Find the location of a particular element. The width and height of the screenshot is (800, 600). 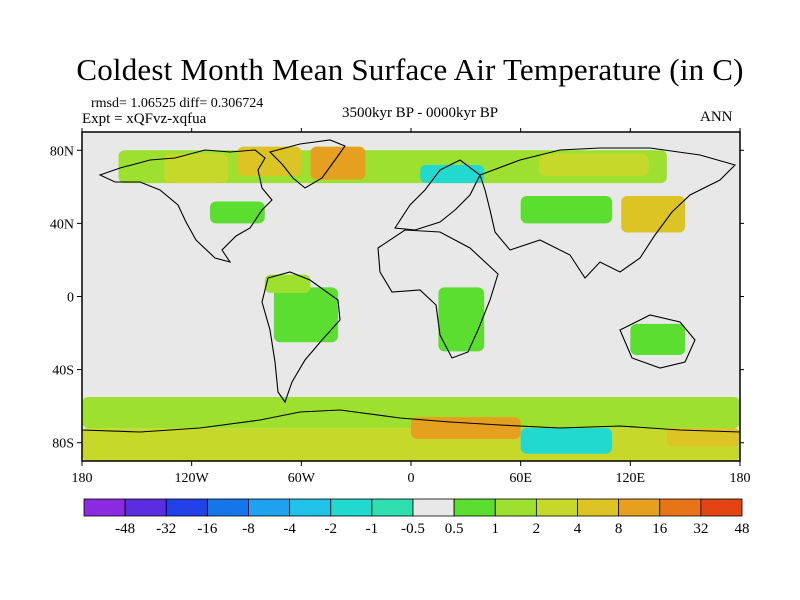

lat-tick-label: 80N is located at coordinates (62, 151).